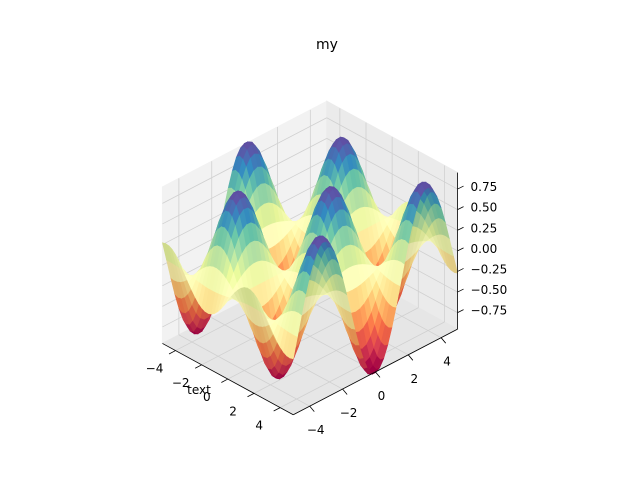 Image resolution: width=640 pixels, height=480 pixels. What do you see at coordinates (484, 208) in the screenshot?
I see `z-tick-label: 0.50` at bounding box center [484, 208].